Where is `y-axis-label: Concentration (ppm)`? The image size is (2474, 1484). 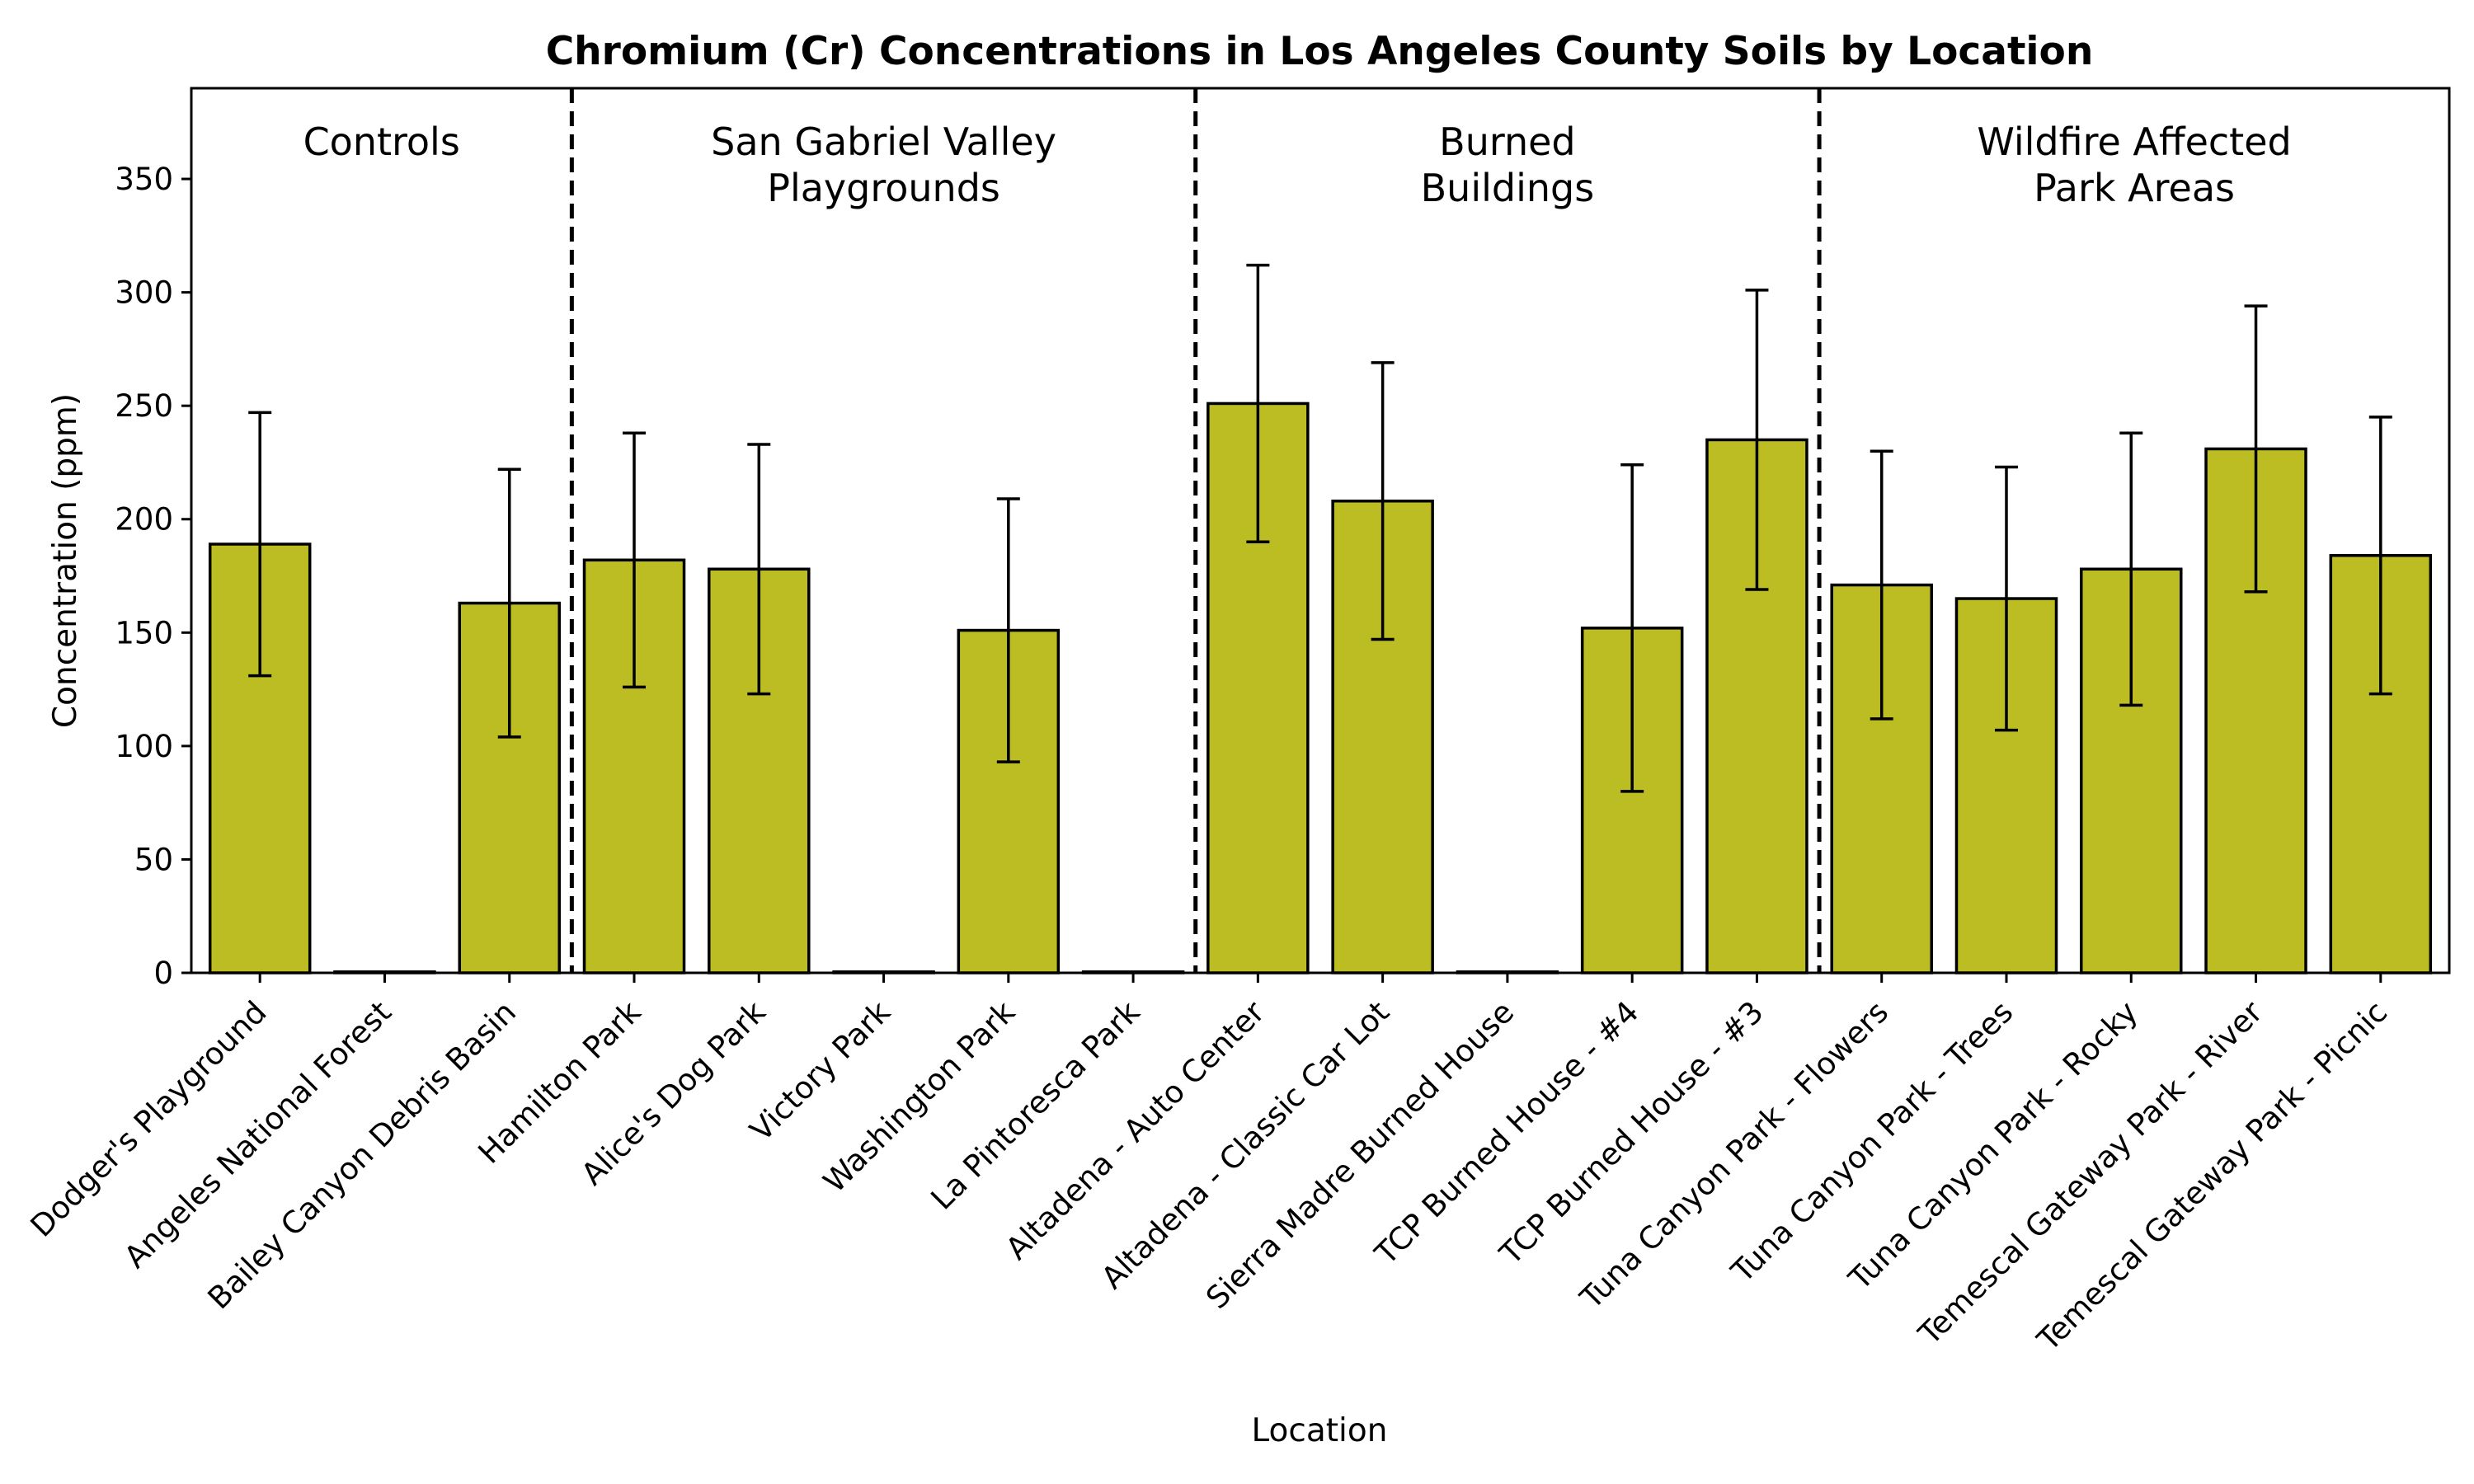 y-axis-label: Concentration (ppm) is located at coordinates (65, 560).